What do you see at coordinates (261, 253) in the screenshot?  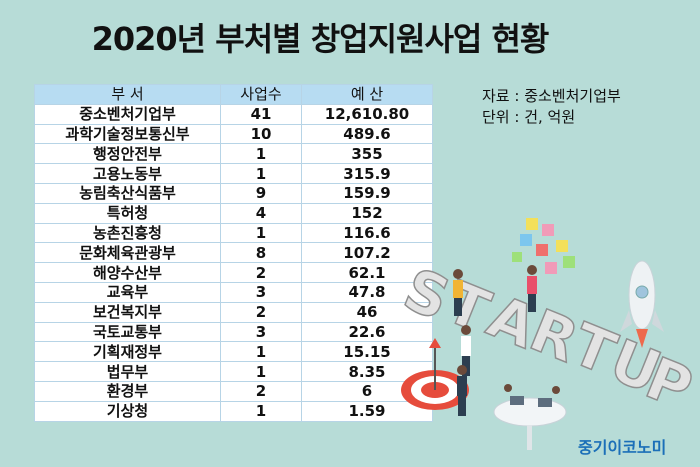 I see `count-cell: 8` at bounding box center [261, 253].